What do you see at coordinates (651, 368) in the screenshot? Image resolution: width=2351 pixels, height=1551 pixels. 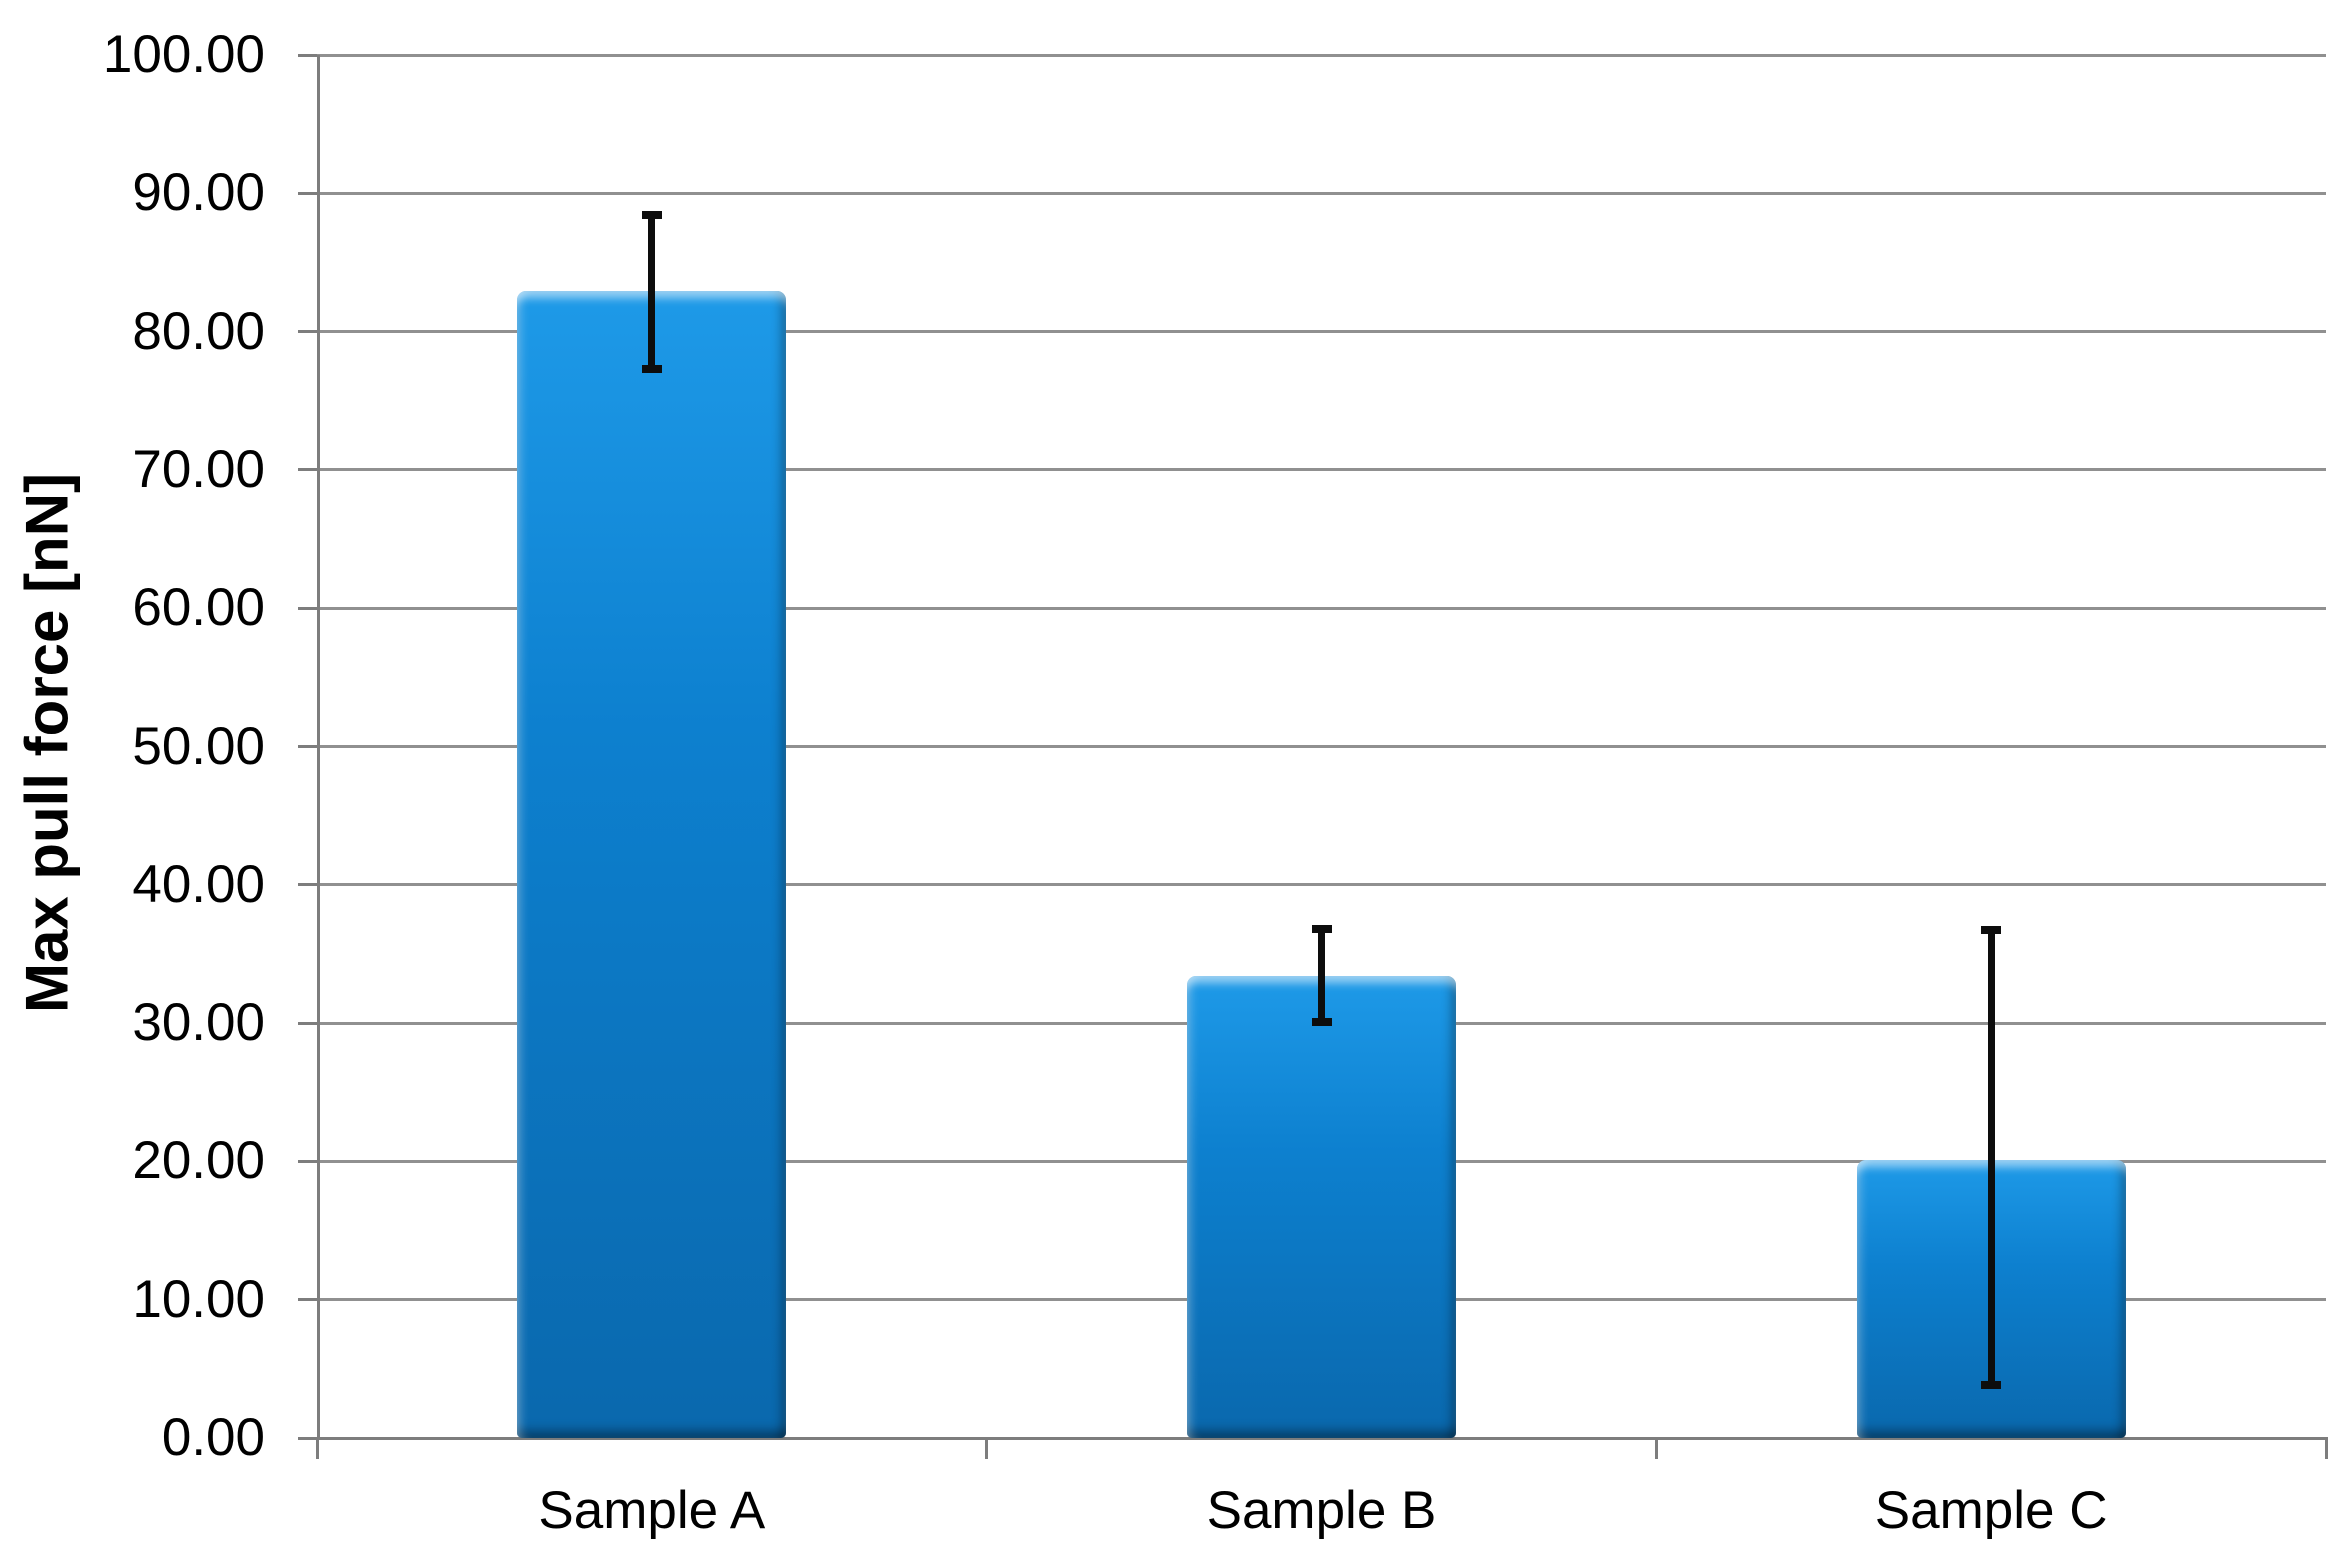 I see `error-bar-cap-bottom-sample-a` at bounding box center [651, 368].